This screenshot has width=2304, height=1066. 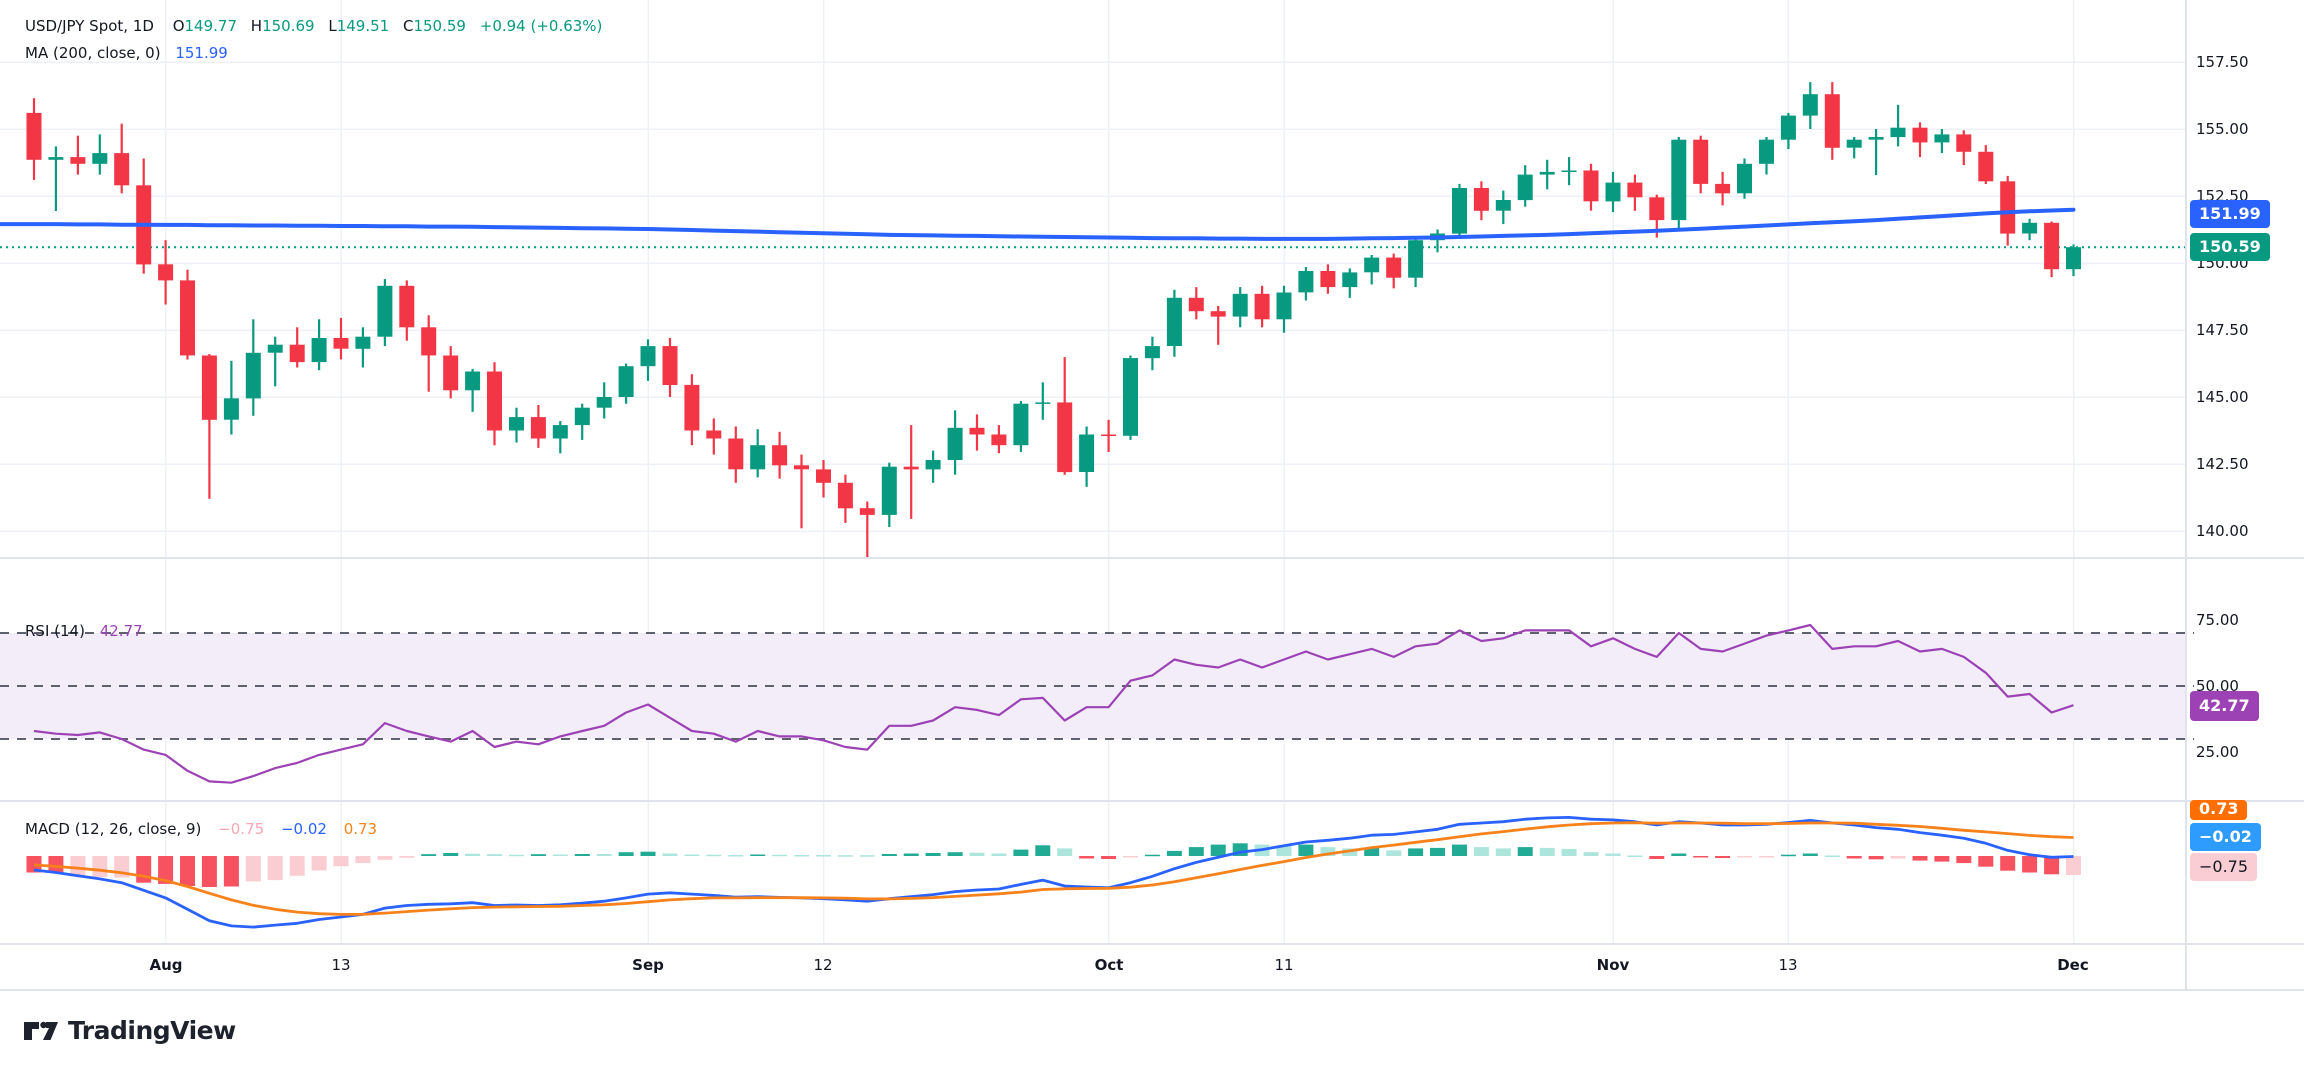 What do you see at coordinates (541, 26) in the screenshot?
I see `change-value: +0.94 (+0.63%)` at bounding box center [541, 26].